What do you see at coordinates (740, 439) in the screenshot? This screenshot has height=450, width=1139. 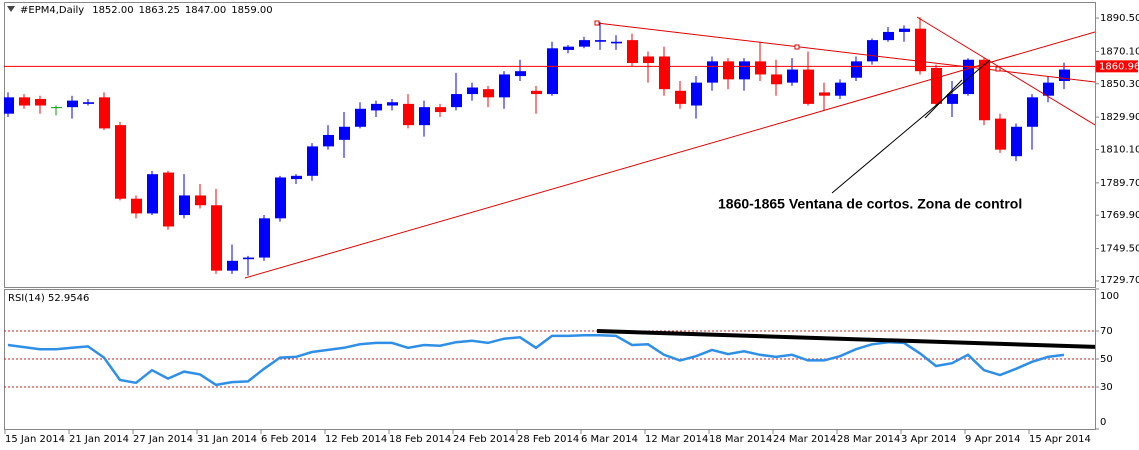 I see `x-tick-label: 18 Mar 2014` at bounding box center [740, 439].